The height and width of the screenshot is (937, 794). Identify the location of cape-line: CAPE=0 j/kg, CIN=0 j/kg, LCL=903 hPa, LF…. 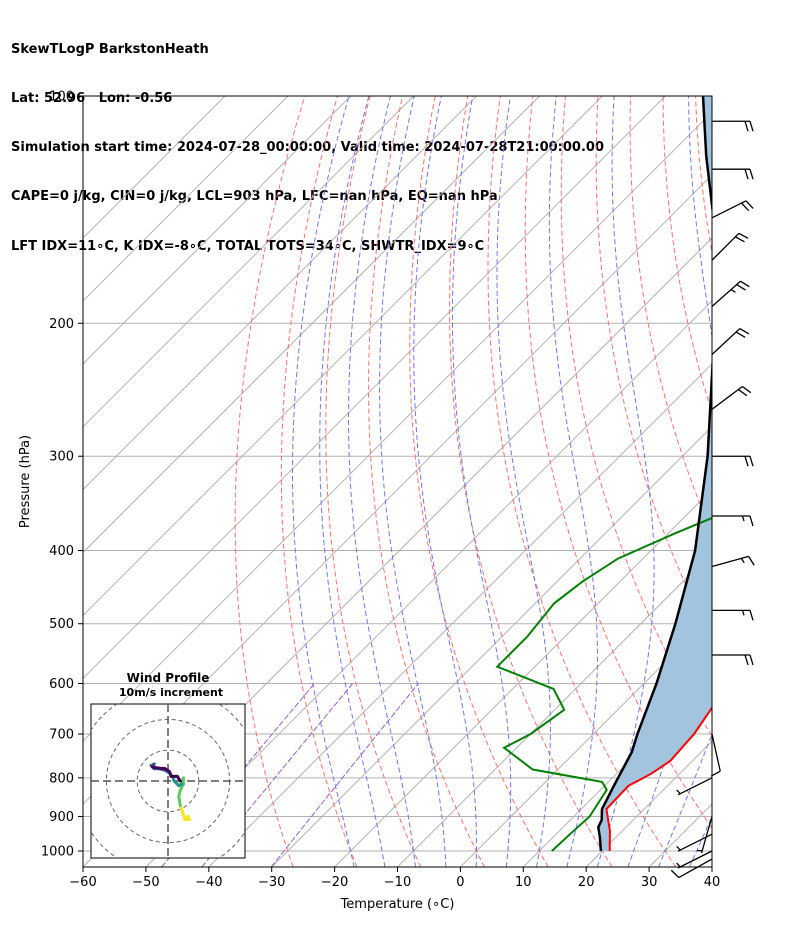
(254, 197).